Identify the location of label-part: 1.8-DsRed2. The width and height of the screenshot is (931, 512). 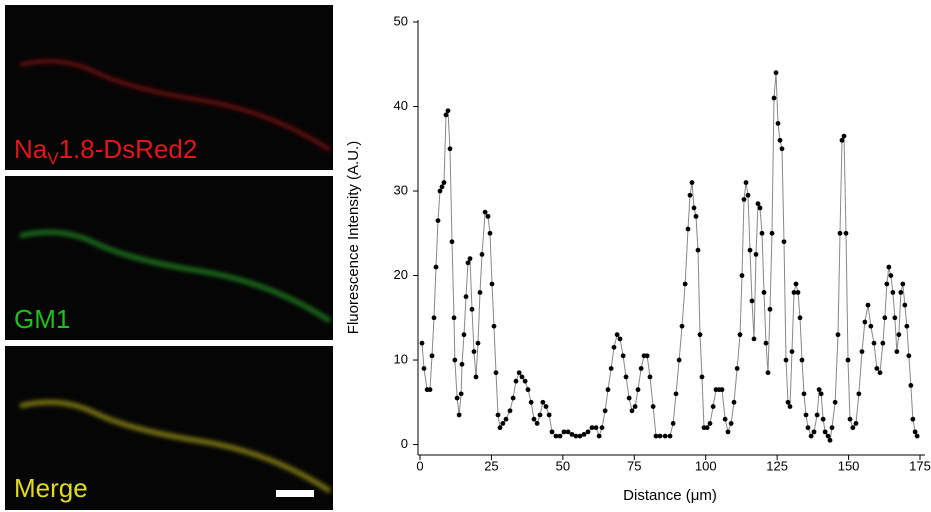
(128, 149).